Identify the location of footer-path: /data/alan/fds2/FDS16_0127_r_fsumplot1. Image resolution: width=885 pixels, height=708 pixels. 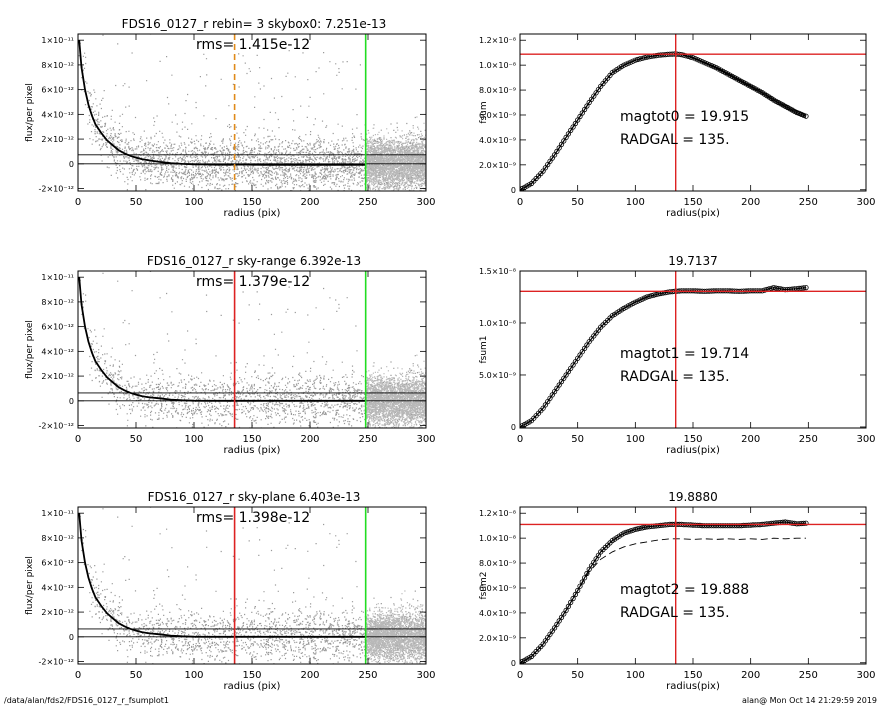
(86, 700).